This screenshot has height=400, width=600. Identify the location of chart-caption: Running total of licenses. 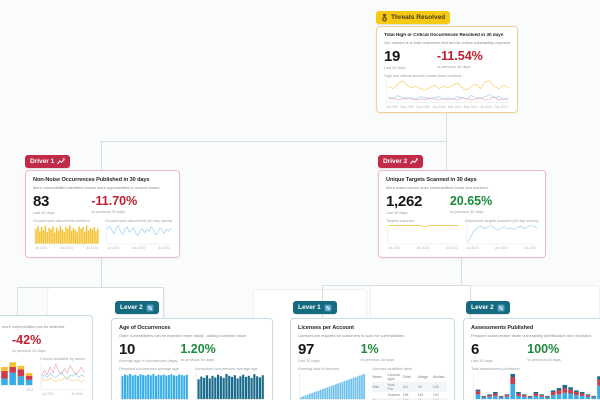
(319, 368).